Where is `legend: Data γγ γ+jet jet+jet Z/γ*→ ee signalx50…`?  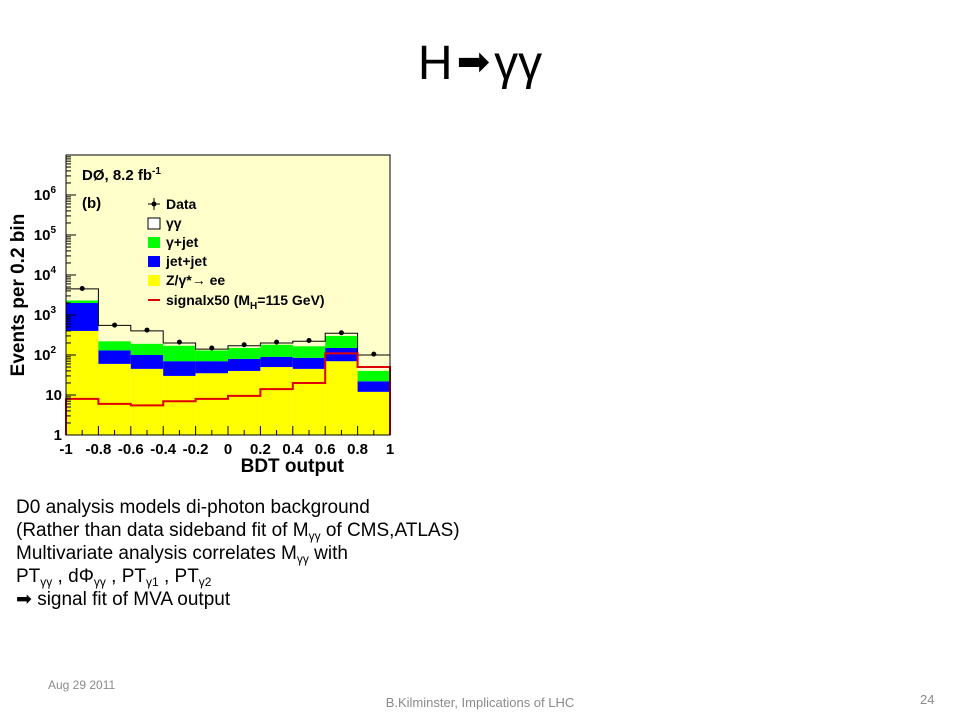
legend: Data γγ γ+jet jet+jet Z/γ*→ ee signalx50… is located at coordinates (236, 254).